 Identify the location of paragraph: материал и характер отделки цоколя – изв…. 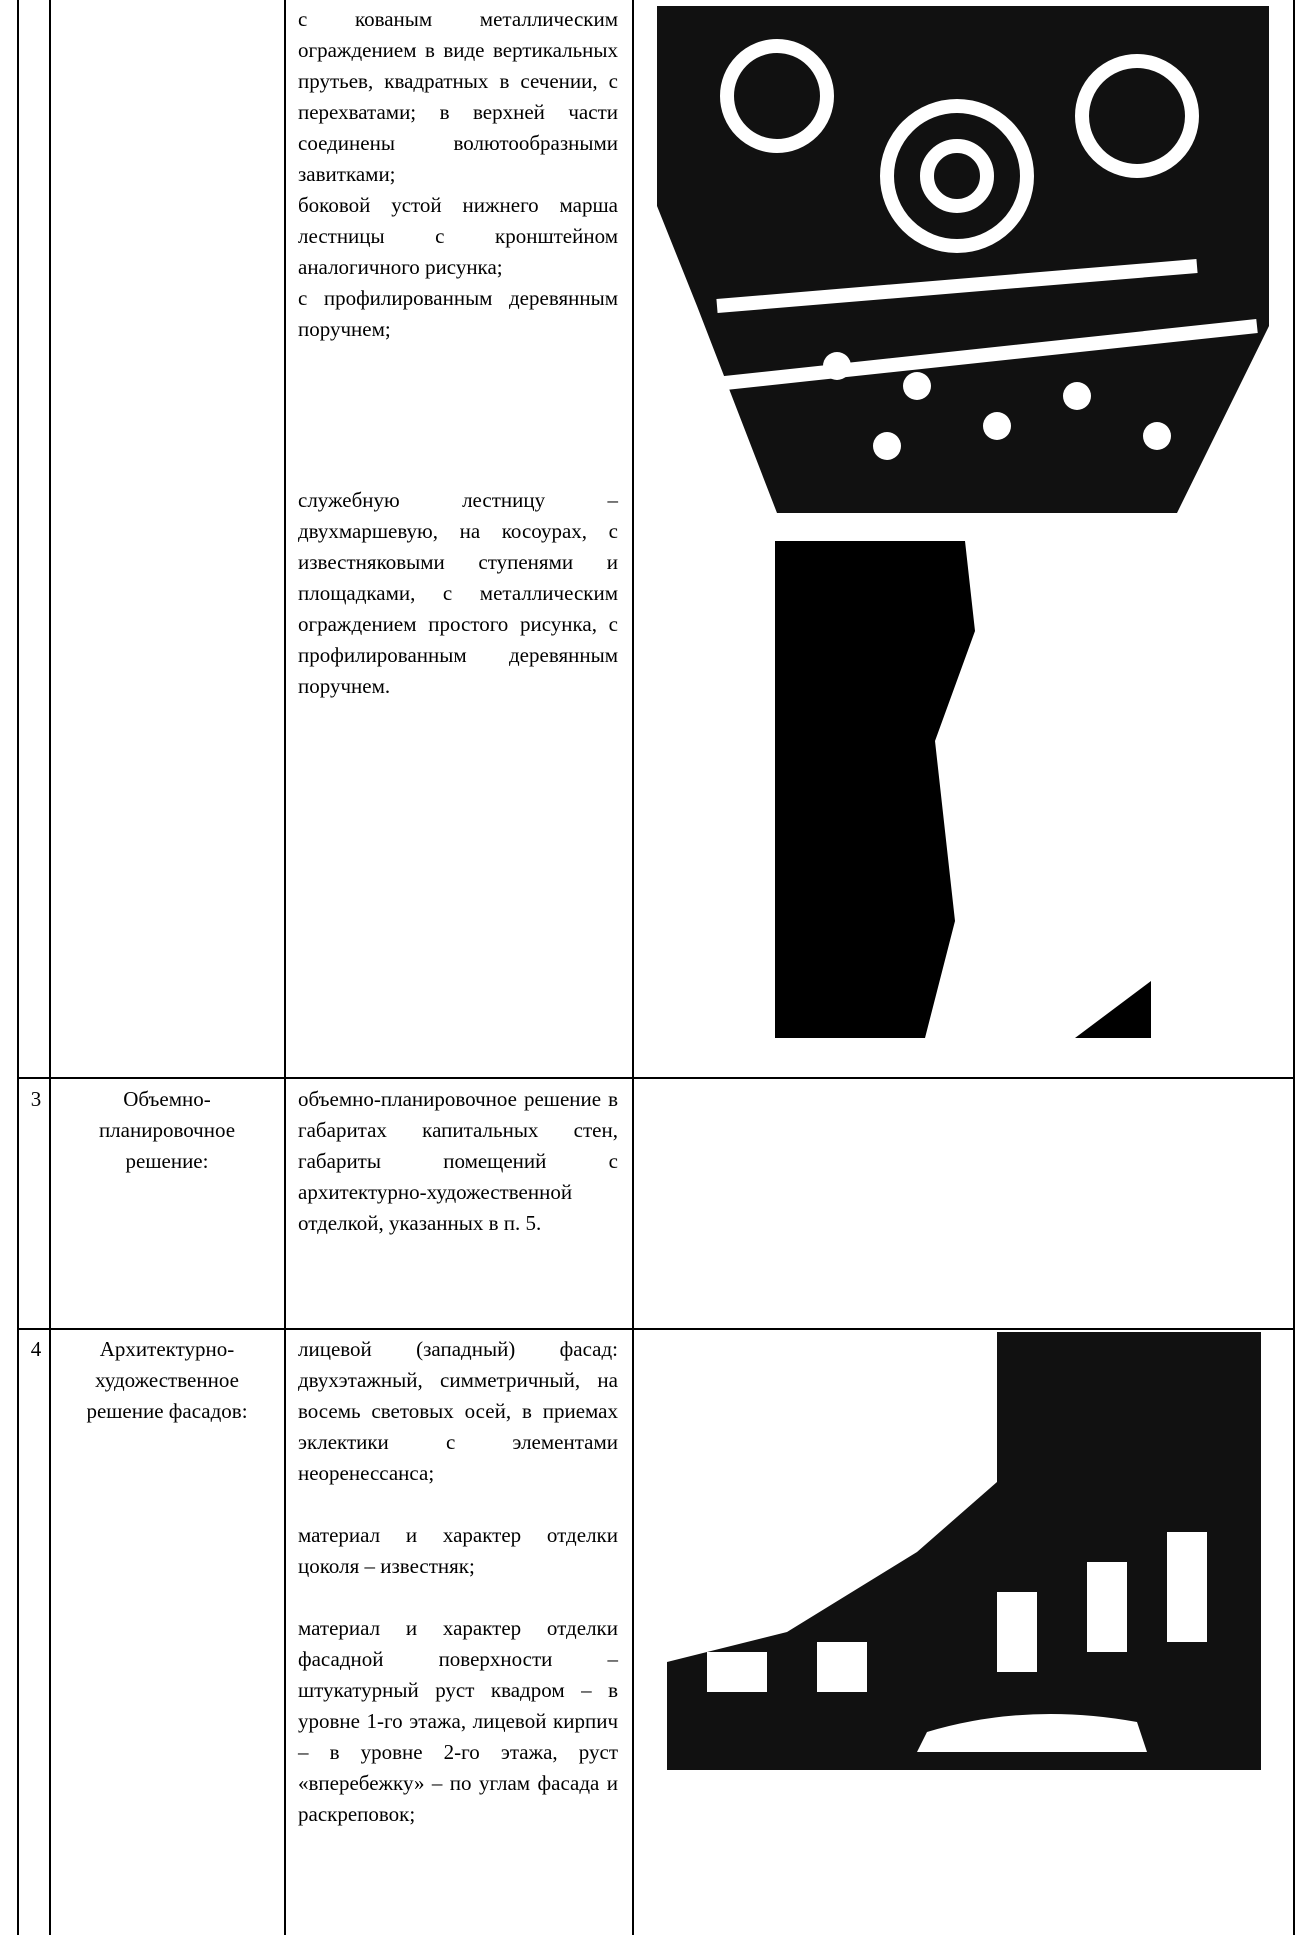
(458, 1550).